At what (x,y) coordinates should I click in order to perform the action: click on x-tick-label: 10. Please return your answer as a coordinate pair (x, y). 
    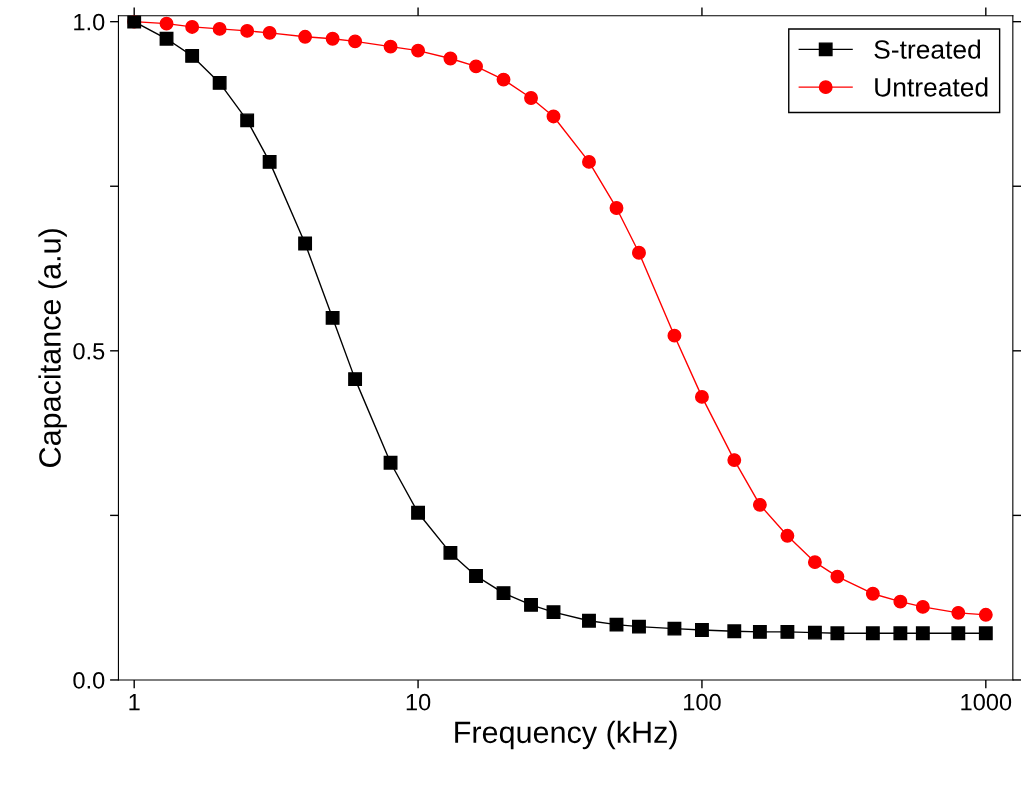
    Looking at the image, I should click on (418, 702).